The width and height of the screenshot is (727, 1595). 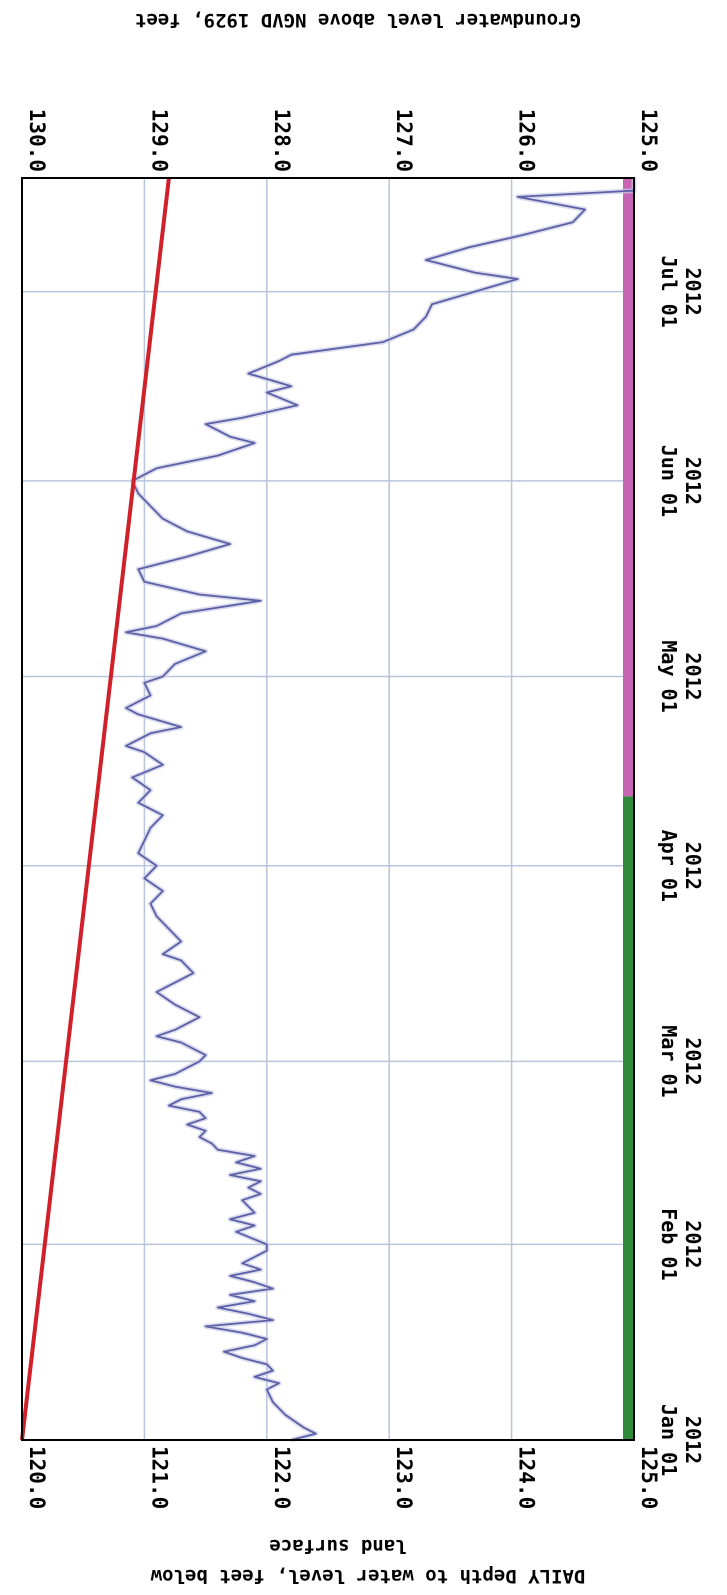 I want to click on date-tick-label: Jul 01, so click(x=669, y=291).